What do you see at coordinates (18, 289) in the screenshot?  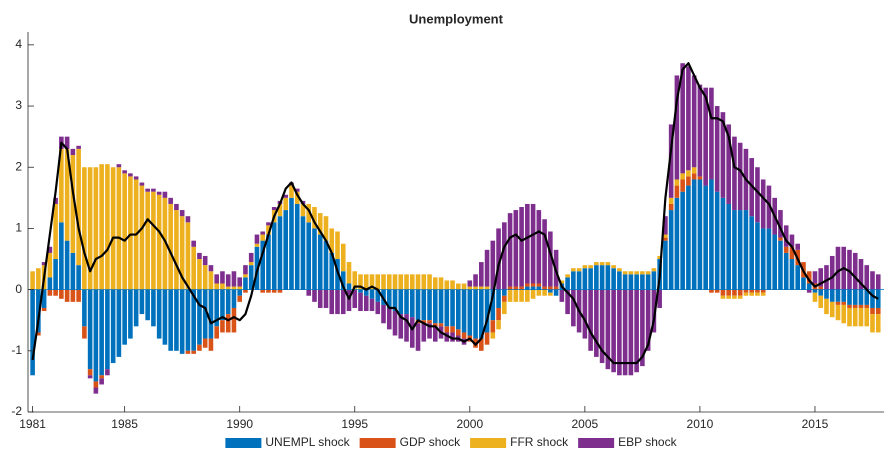 I see `y-tick-label: 0` at bounding box center [18, 289].